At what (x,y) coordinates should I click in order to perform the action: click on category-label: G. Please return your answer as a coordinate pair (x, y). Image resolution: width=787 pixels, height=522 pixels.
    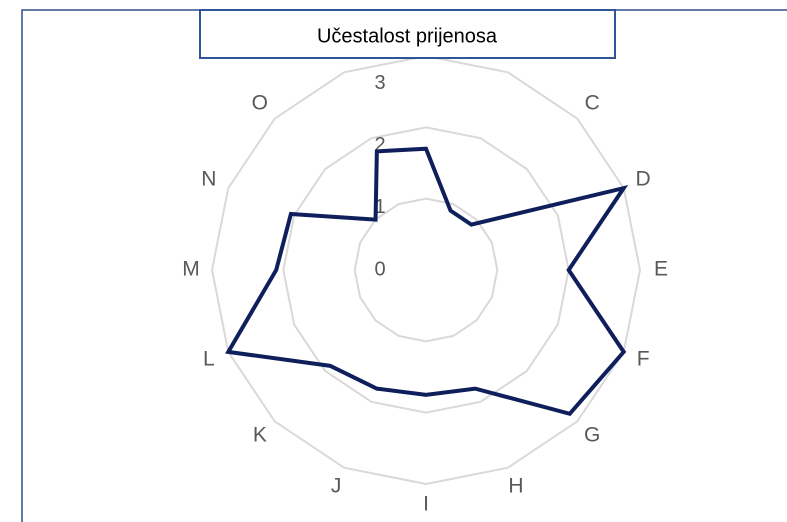
    Looking at the image, I should click on (592, 435).